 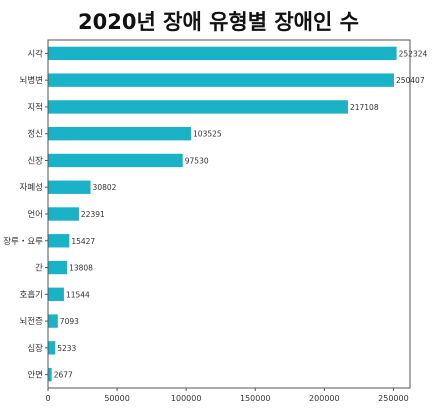 I want to click on data-label: 13808, so click(x=81, y=268).